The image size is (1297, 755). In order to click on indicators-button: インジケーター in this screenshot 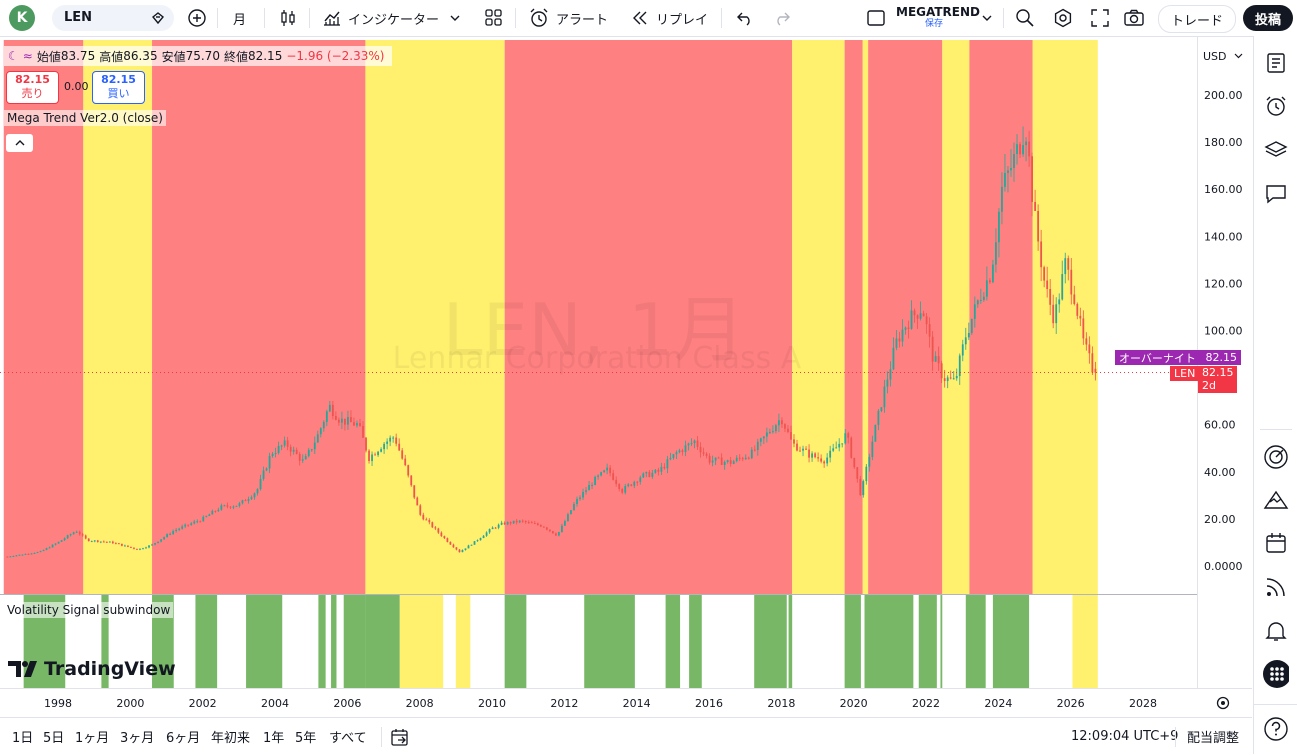, I will do `click(391, 18)`.